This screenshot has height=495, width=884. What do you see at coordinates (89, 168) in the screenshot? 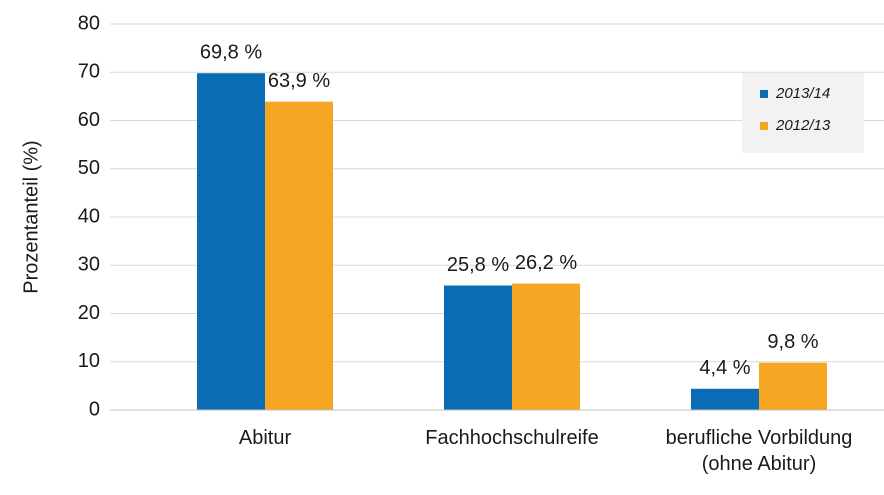
I see `y-tick-label: 50` at bounding box center [89, 168].